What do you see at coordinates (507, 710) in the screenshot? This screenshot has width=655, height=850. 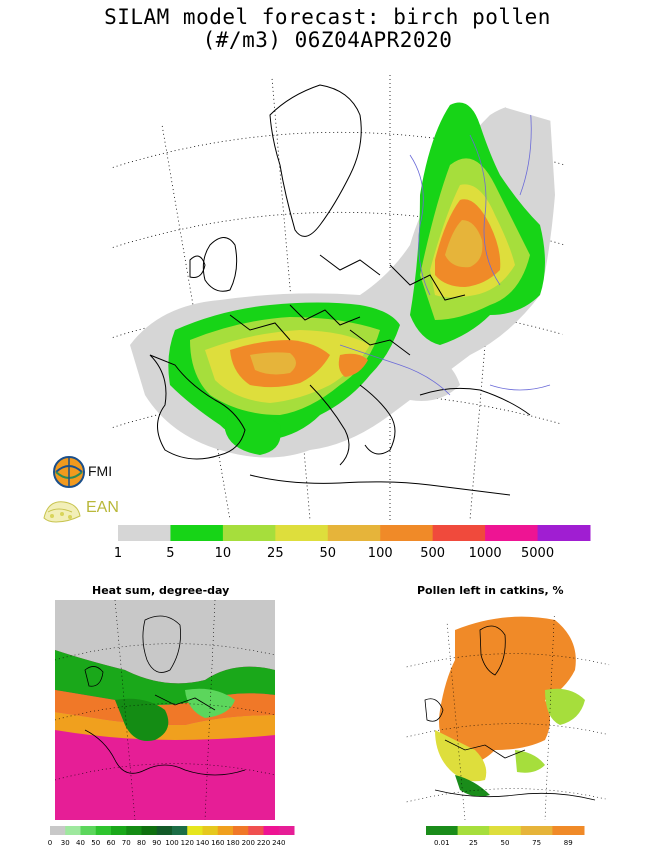 I see `catkins-map` at bounding box center [507, 710].